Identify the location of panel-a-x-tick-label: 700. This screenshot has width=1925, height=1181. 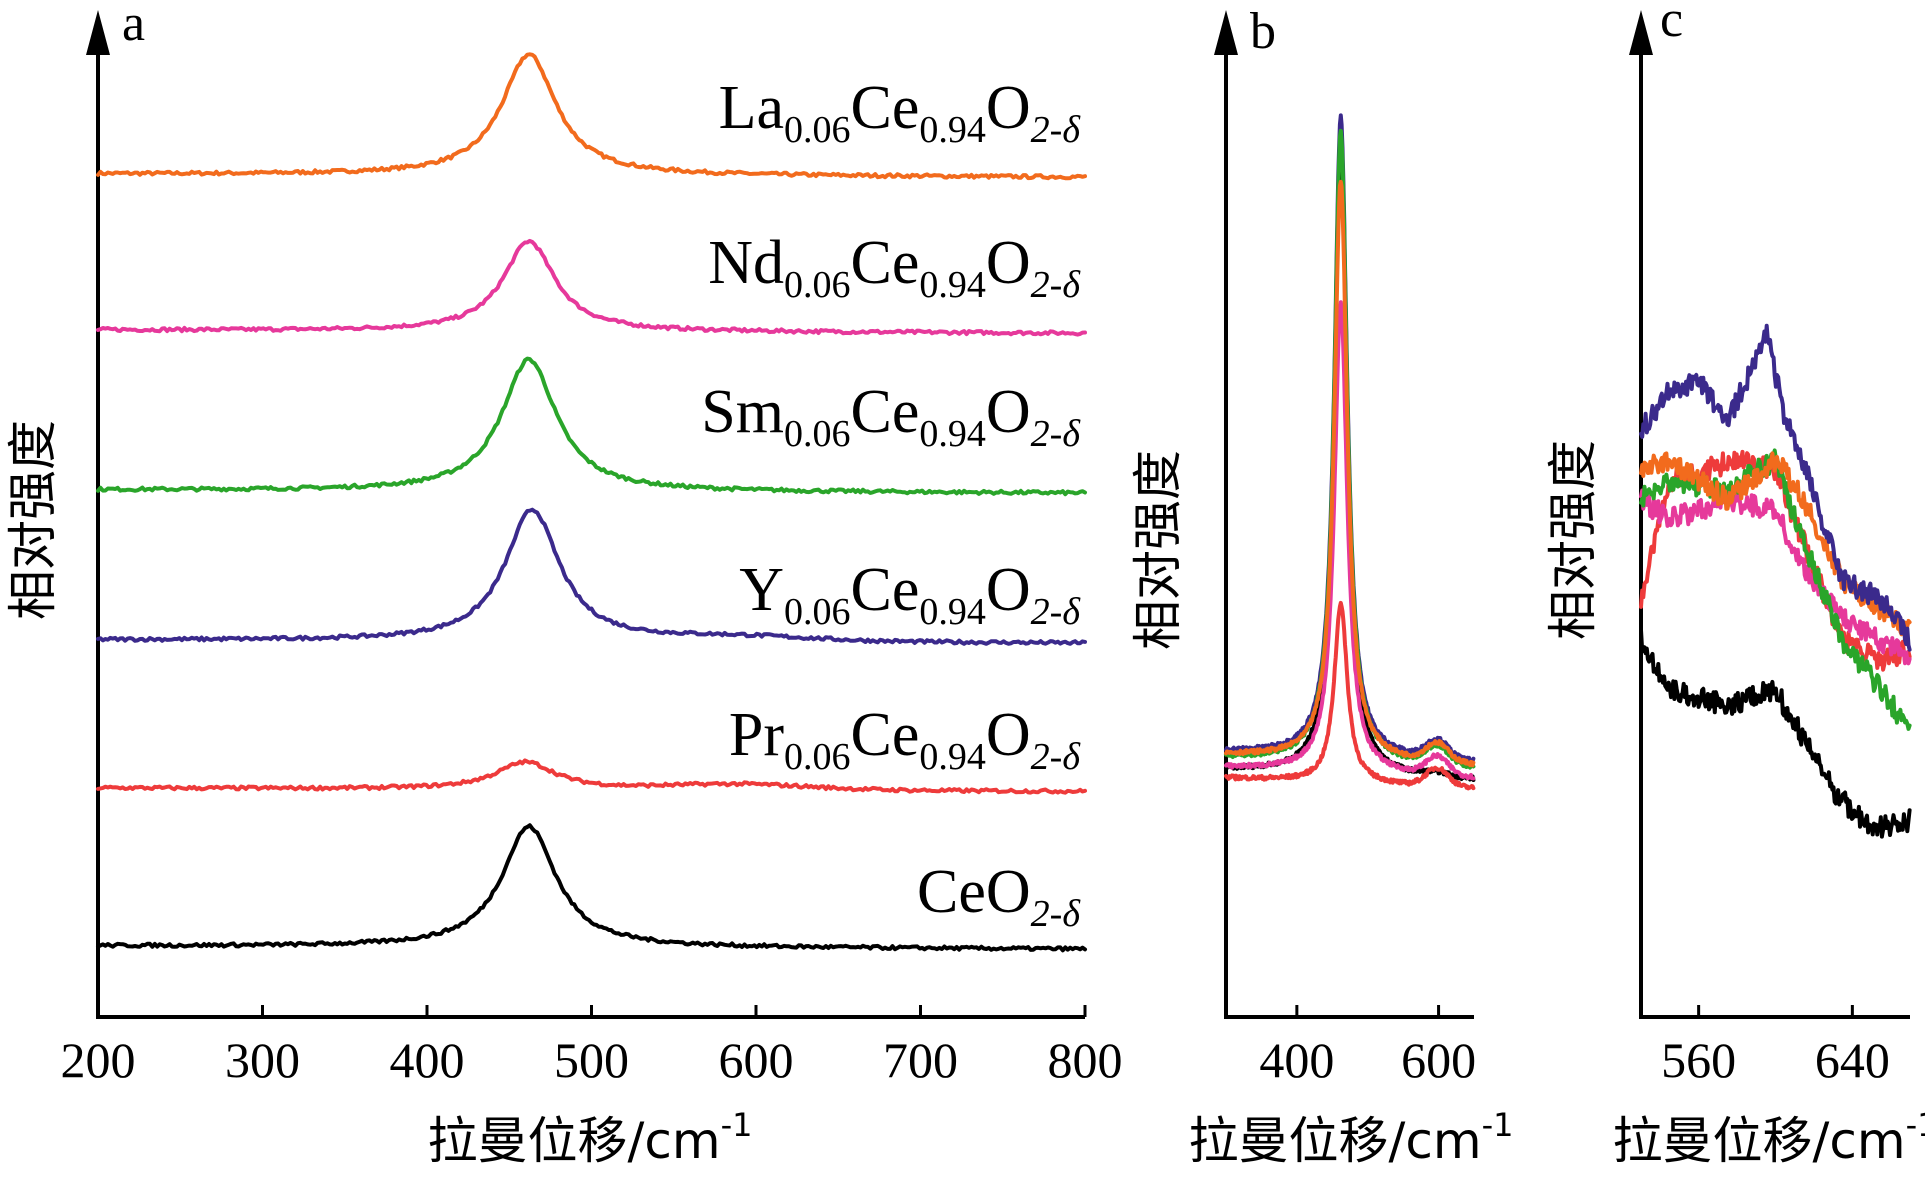
(920, 1060).